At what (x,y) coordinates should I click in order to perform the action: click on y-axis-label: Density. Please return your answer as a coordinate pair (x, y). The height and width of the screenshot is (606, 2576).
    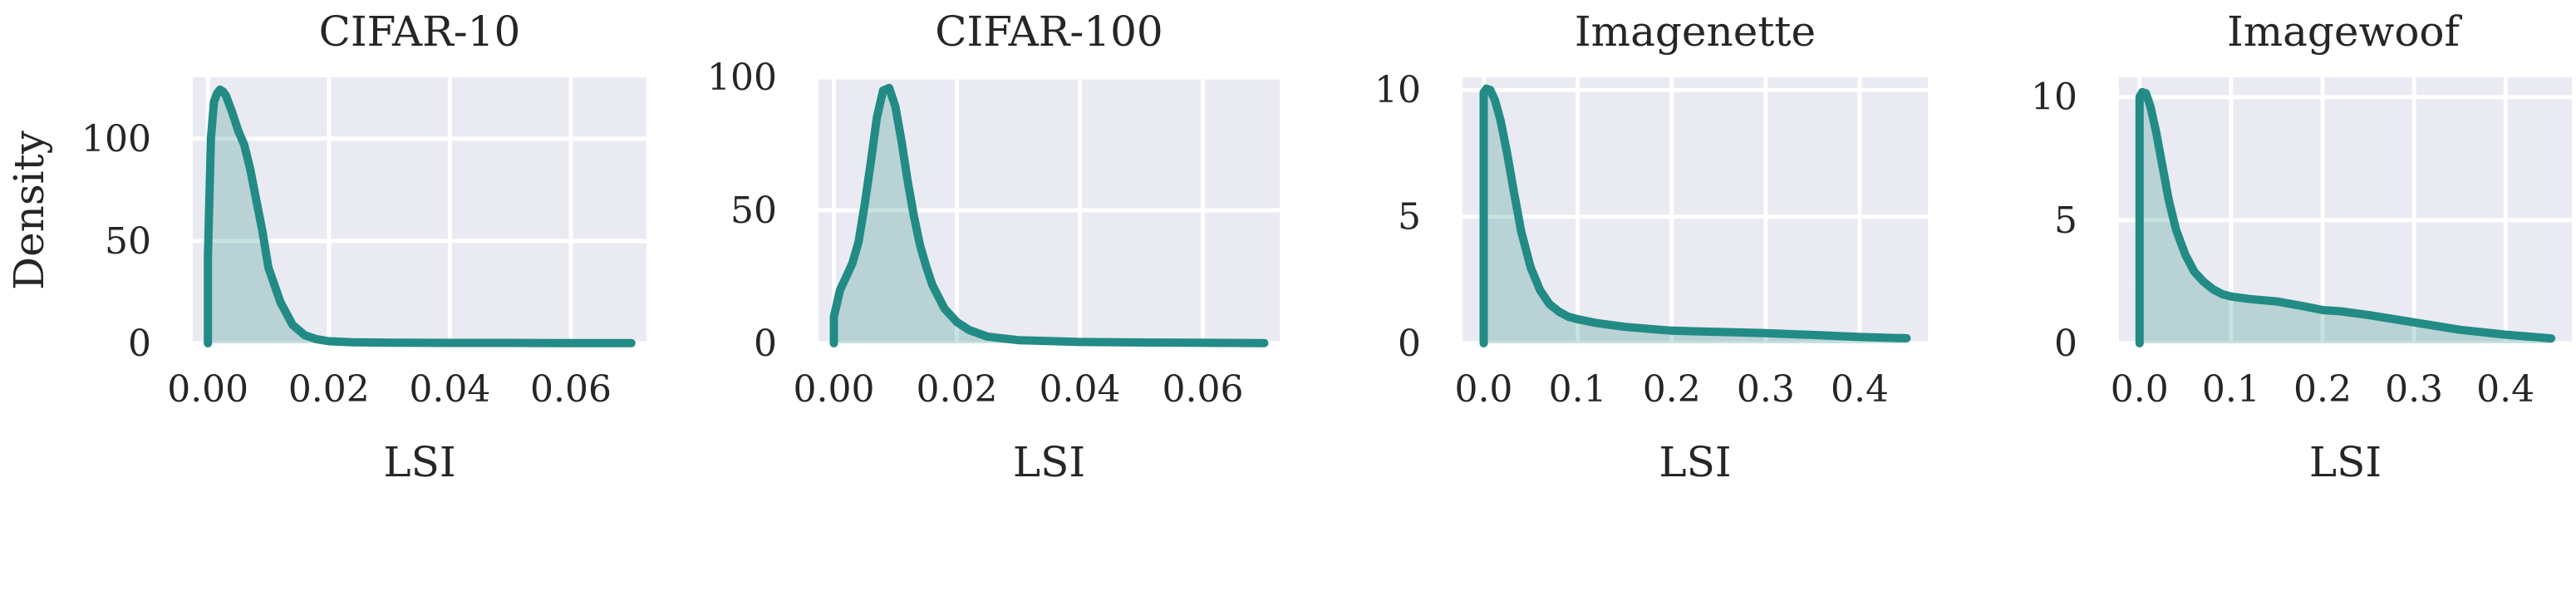
    Looking at the image, I should click on (29, 210).